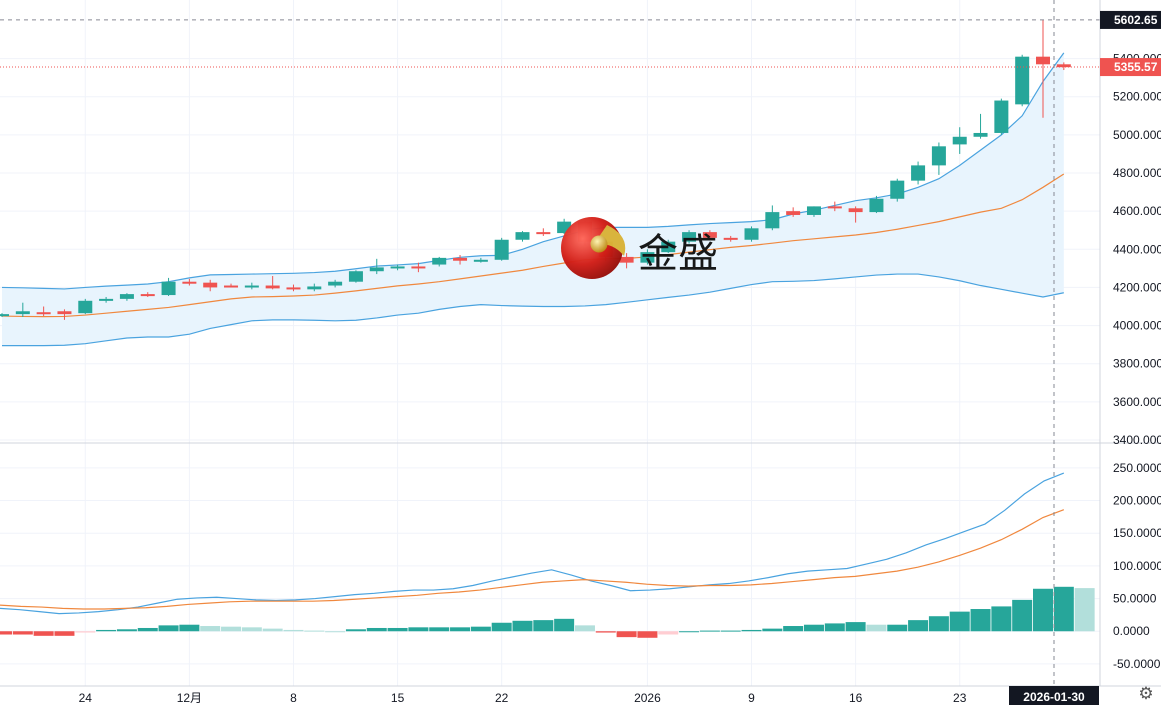 The width and height of the screenshot is (1161, 705). Describe the element at coordinates (1137, 364) in the screenshot. I see `price-tick-label: 3800.000` at that location.